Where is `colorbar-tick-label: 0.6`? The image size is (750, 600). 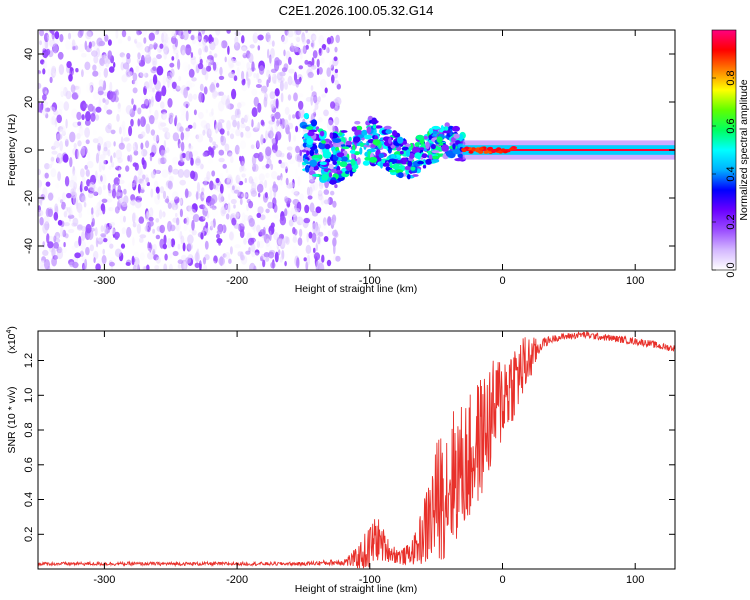 colorbar-tick-label: 0.6 is located at coordinates (731, 125).